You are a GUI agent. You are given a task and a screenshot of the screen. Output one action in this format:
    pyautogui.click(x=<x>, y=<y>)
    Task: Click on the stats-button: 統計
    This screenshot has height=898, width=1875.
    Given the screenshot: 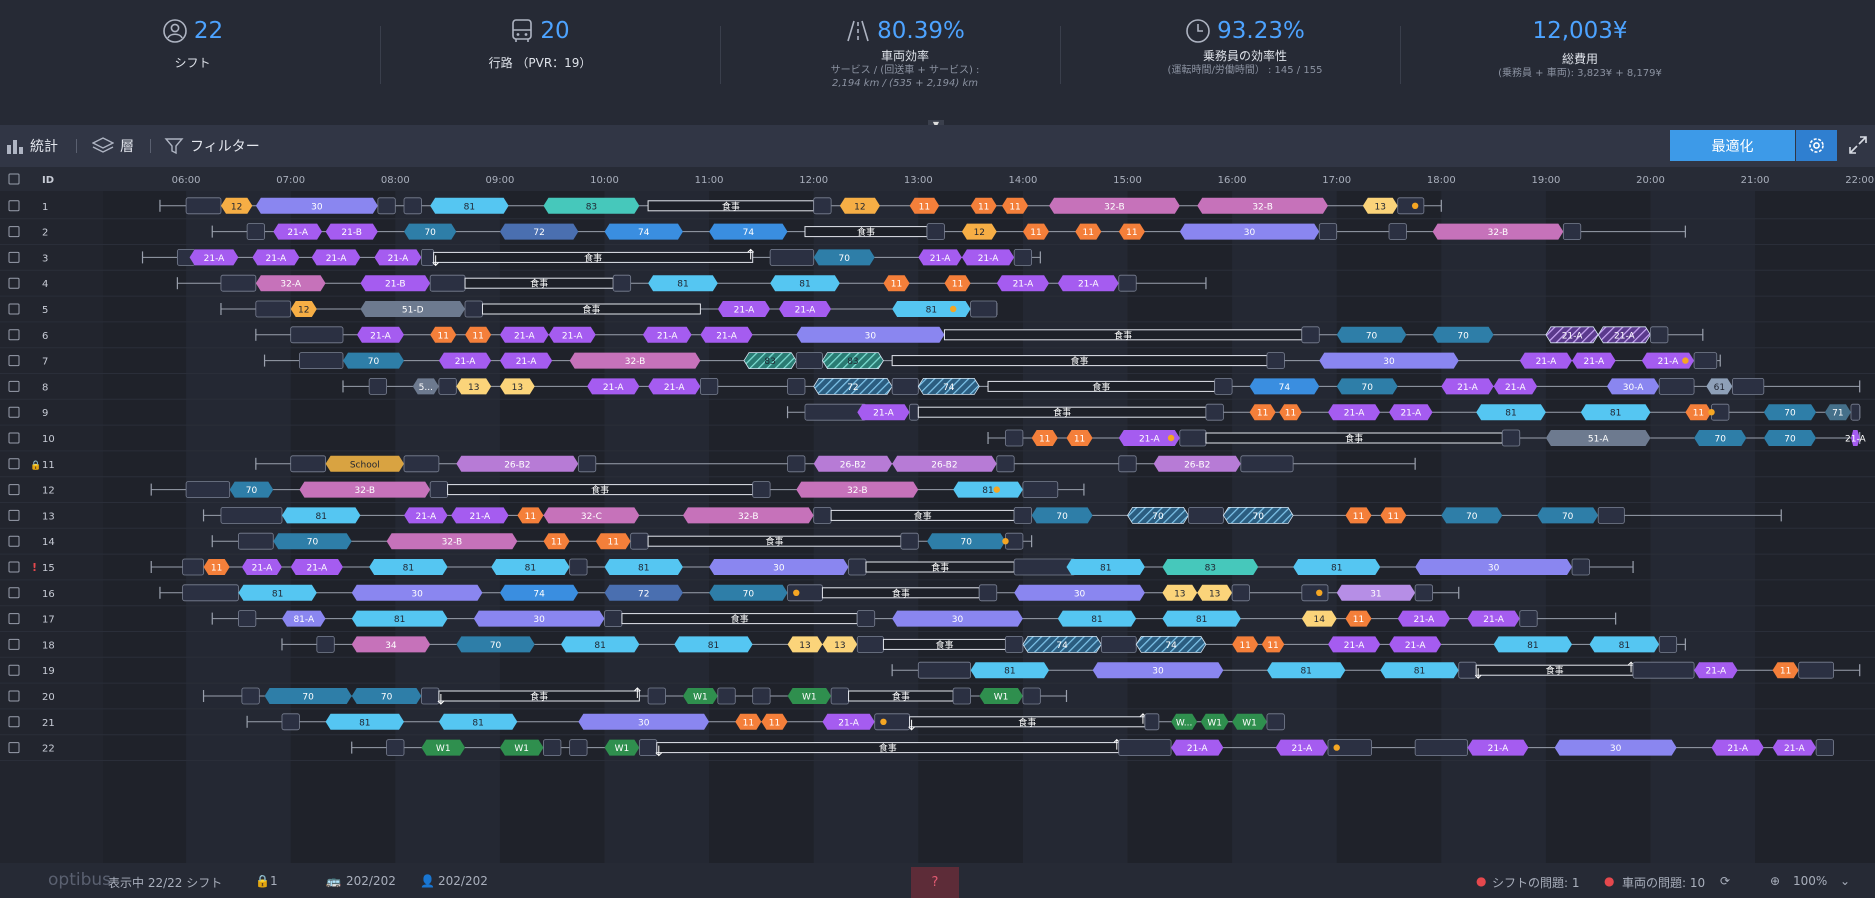 What is the action you would take?
    pyautogui.click(x=32, y=146)
    